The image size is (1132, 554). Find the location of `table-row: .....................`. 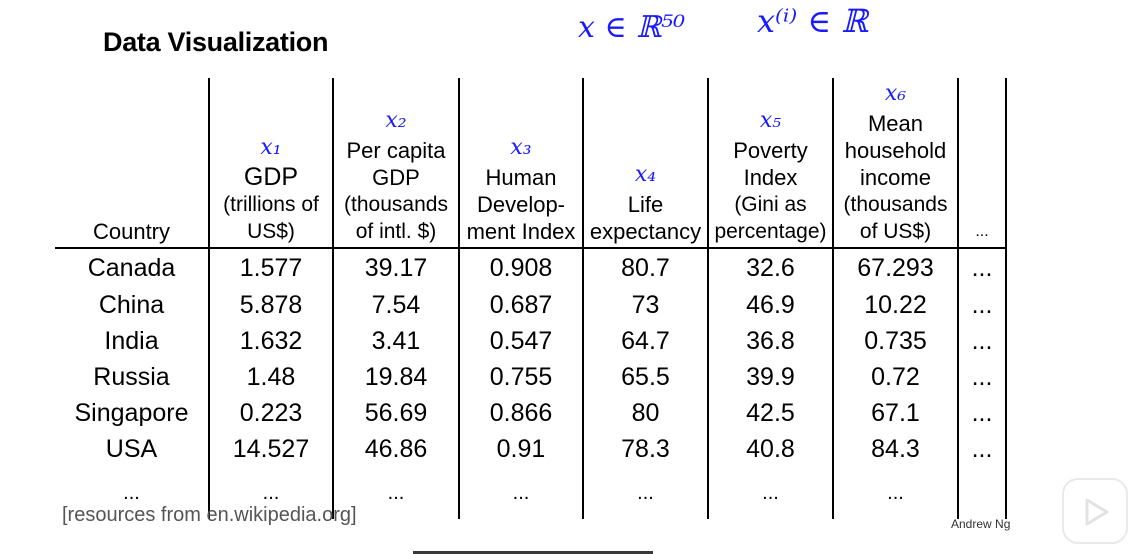

table-row: ..................... is located at coordinates (531, 493).